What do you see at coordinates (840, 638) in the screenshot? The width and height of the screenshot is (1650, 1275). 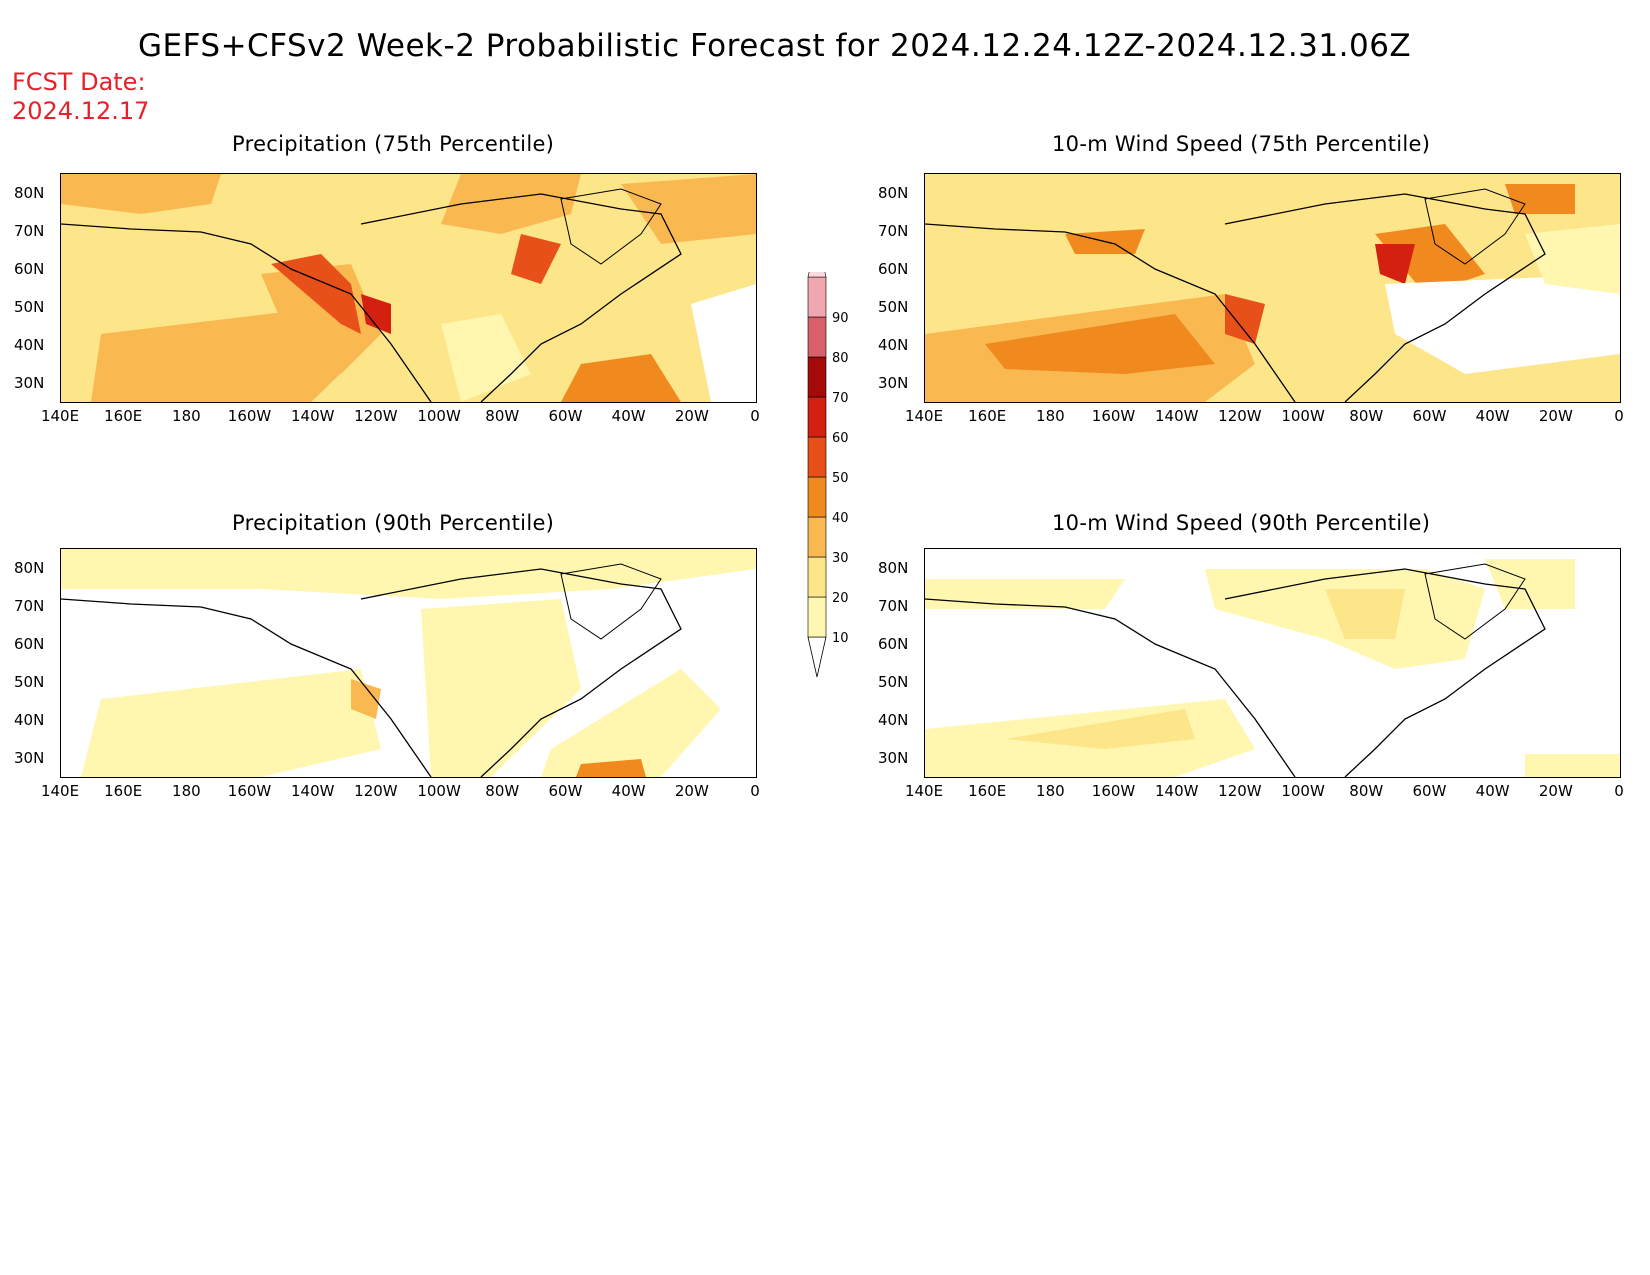 I see `colorbar-level-label: 10` at bounding box center [840, 638].